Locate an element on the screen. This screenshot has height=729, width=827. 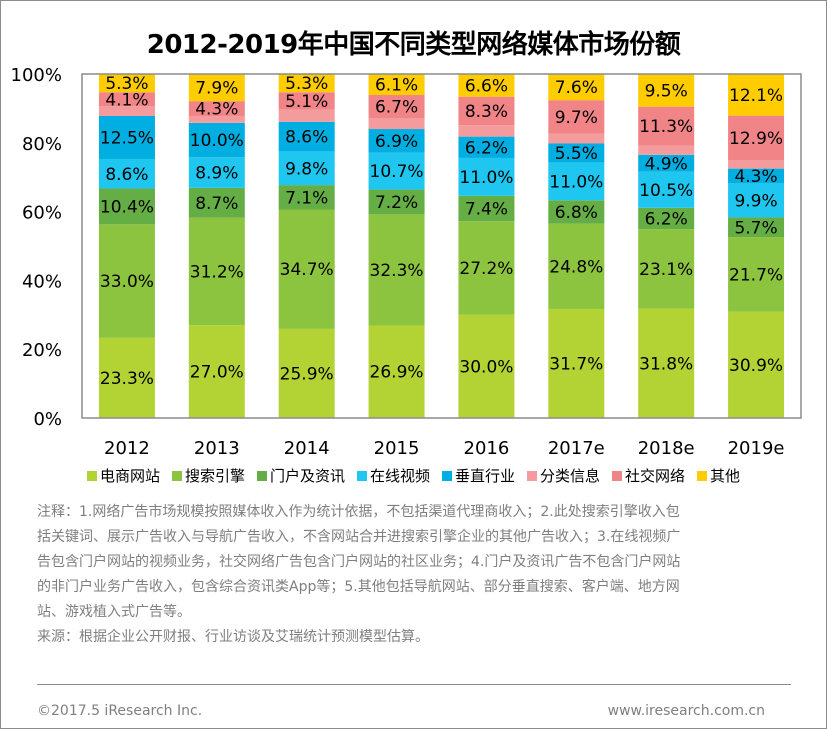
data-label: 6.1% is located at coordinates (396, 85).